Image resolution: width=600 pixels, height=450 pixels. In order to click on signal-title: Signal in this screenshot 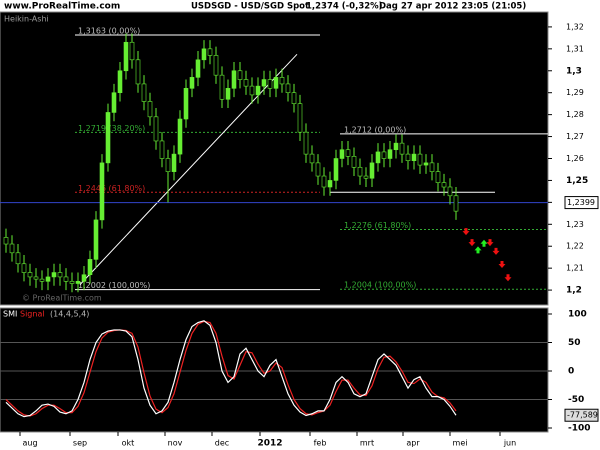, I will do `click(32, 314)`.